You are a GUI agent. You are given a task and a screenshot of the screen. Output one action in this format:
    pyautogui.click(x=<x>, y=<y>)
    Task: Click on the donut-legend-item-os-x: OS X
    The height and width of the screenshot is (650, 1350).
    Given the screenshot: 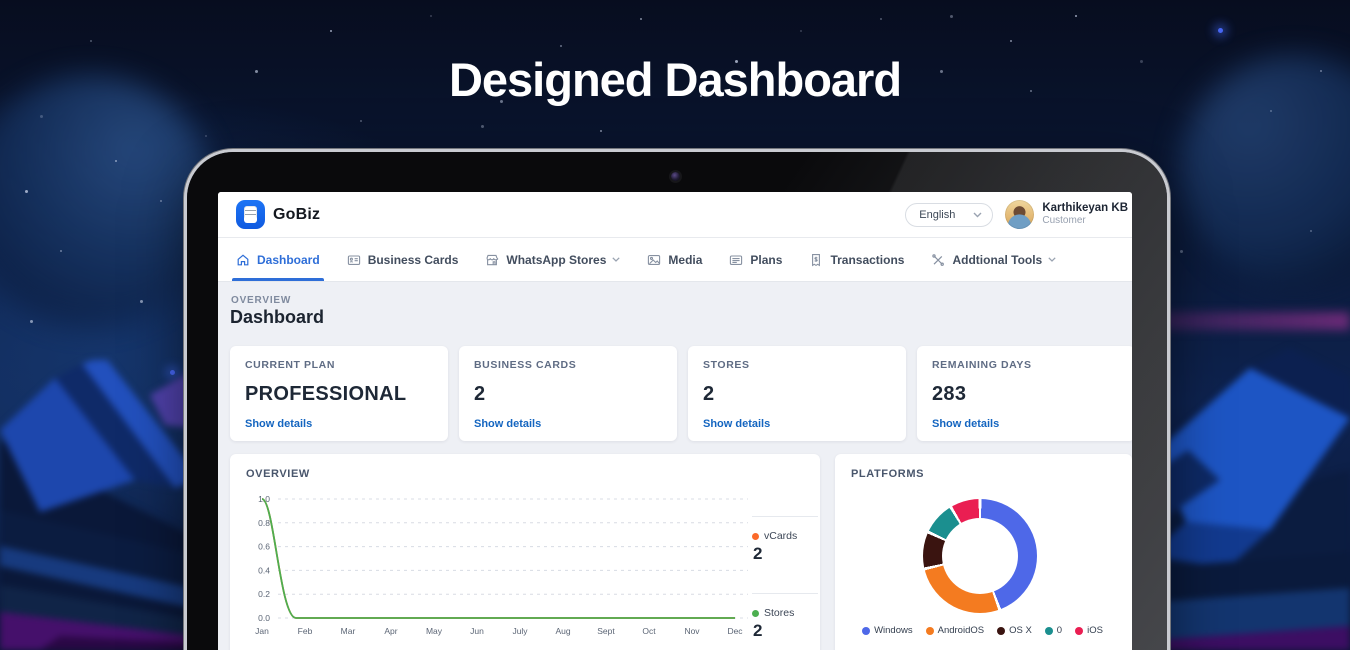 What is the action you would take?
    pyautogui.click(x=1014, y=630)
    